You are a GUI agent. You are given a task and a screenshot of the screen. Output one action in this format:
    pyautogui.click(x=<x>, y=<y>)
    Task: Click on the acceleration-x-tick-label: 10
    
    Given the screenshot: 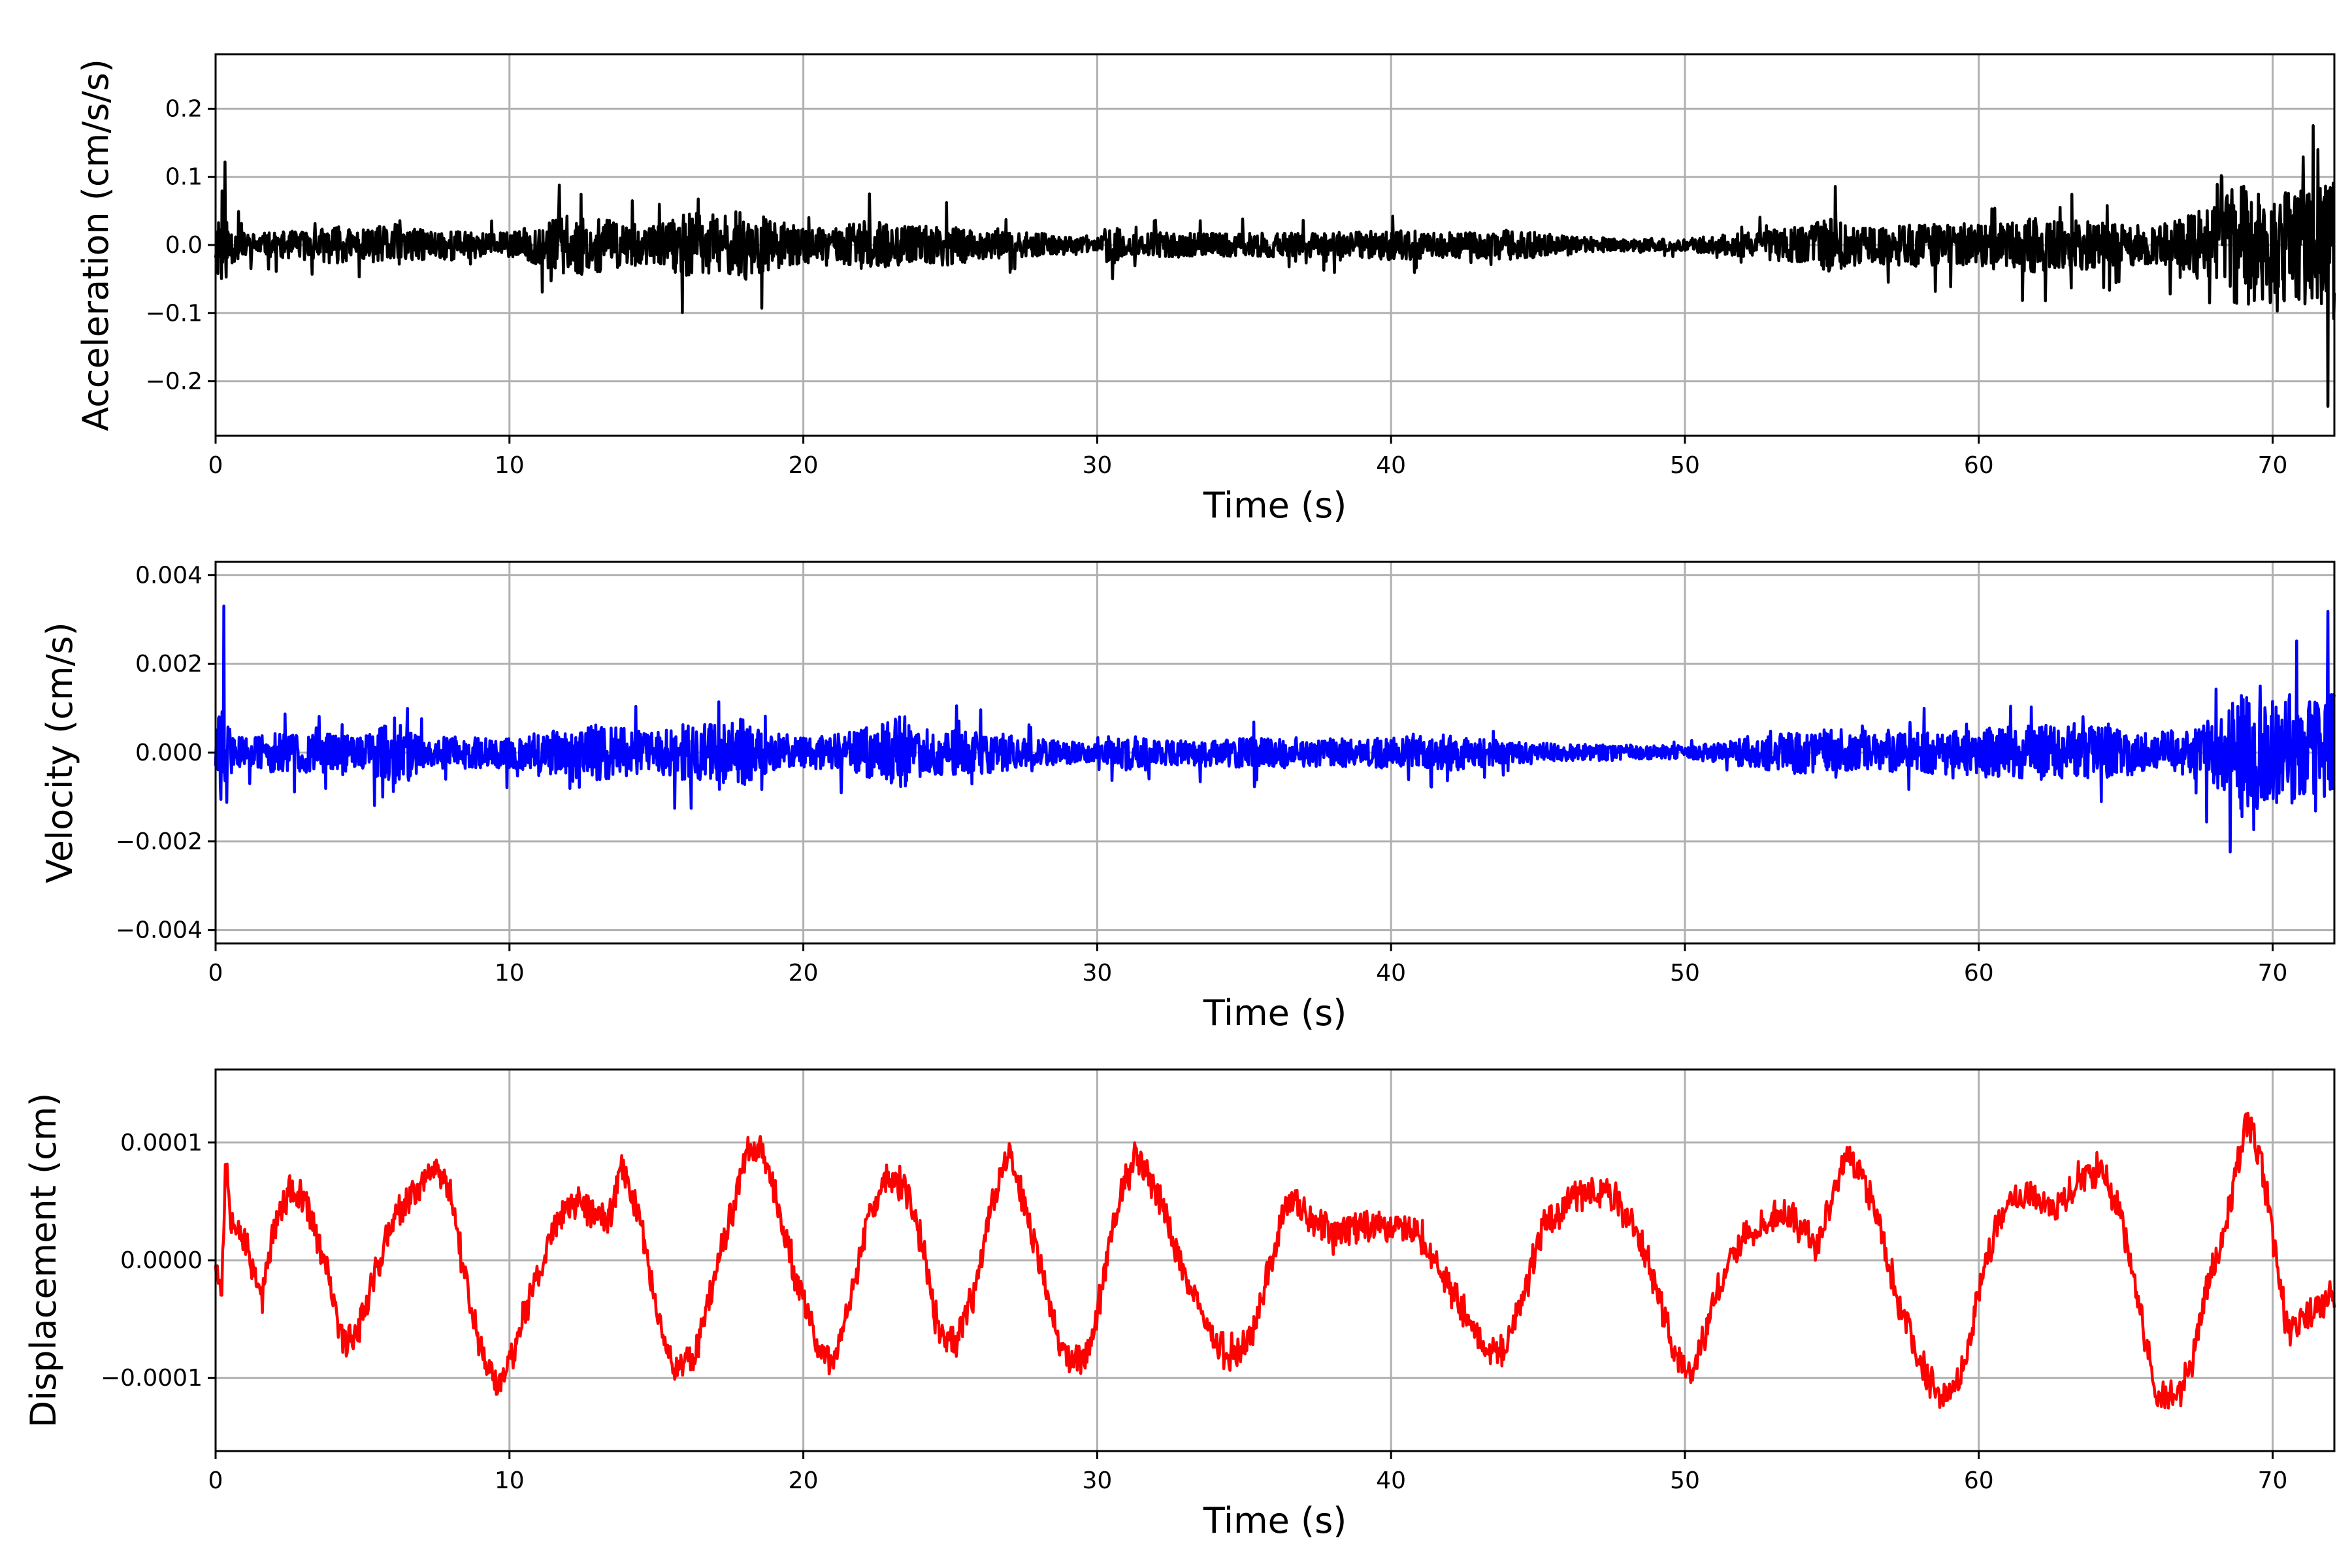 What is the action you would take?
    pyautogui.click(x=510, y=465)
    